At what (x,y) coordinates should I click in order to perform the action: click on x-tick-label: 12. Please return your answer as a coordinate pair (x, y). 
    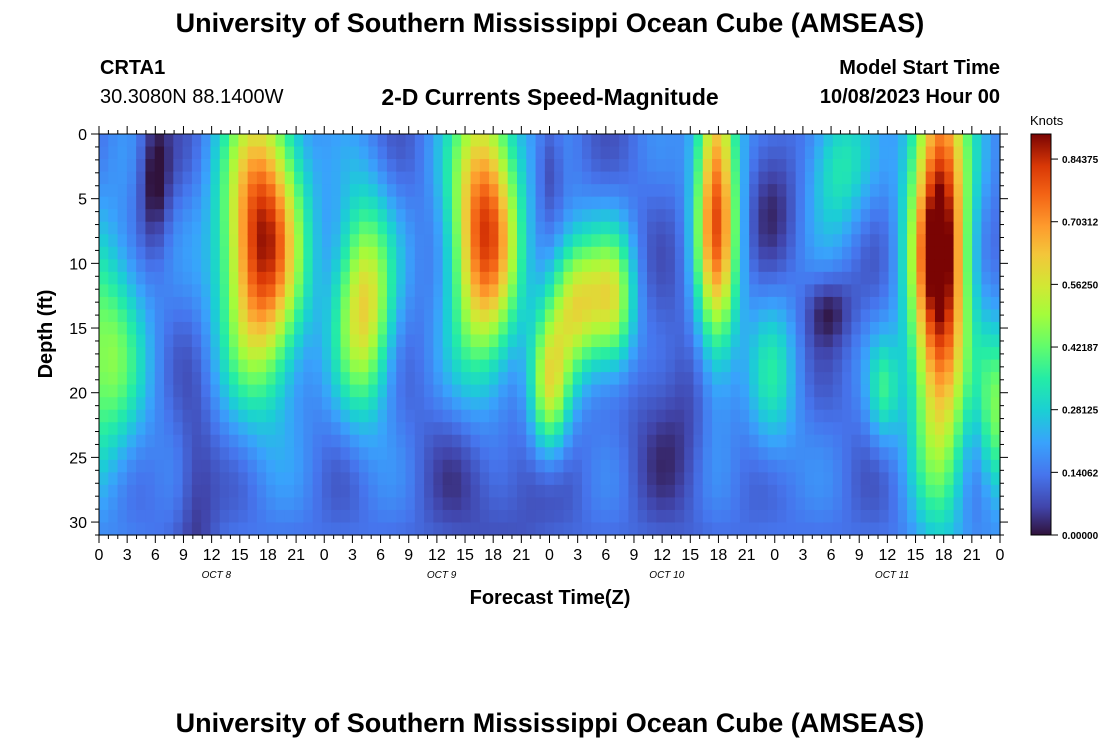
    Looking at the image, I should click on (437, 555).